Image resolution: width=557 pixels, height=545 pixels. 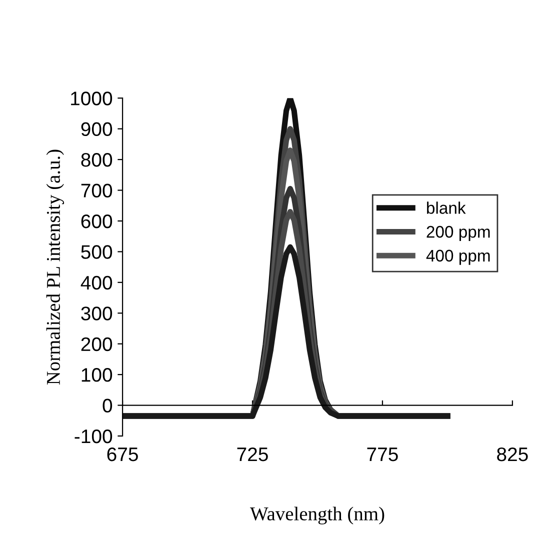 I want to click on legend-label: 400 ppm, so click(x=458, y=257).